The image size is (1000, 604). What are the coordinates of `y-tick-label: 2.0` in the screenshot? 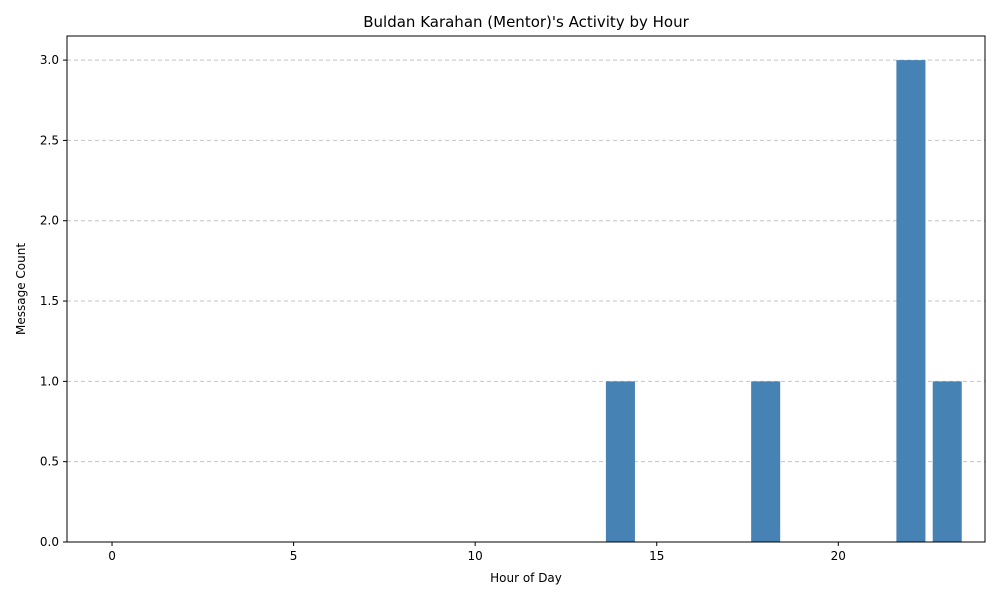 It's located at (49, 221).